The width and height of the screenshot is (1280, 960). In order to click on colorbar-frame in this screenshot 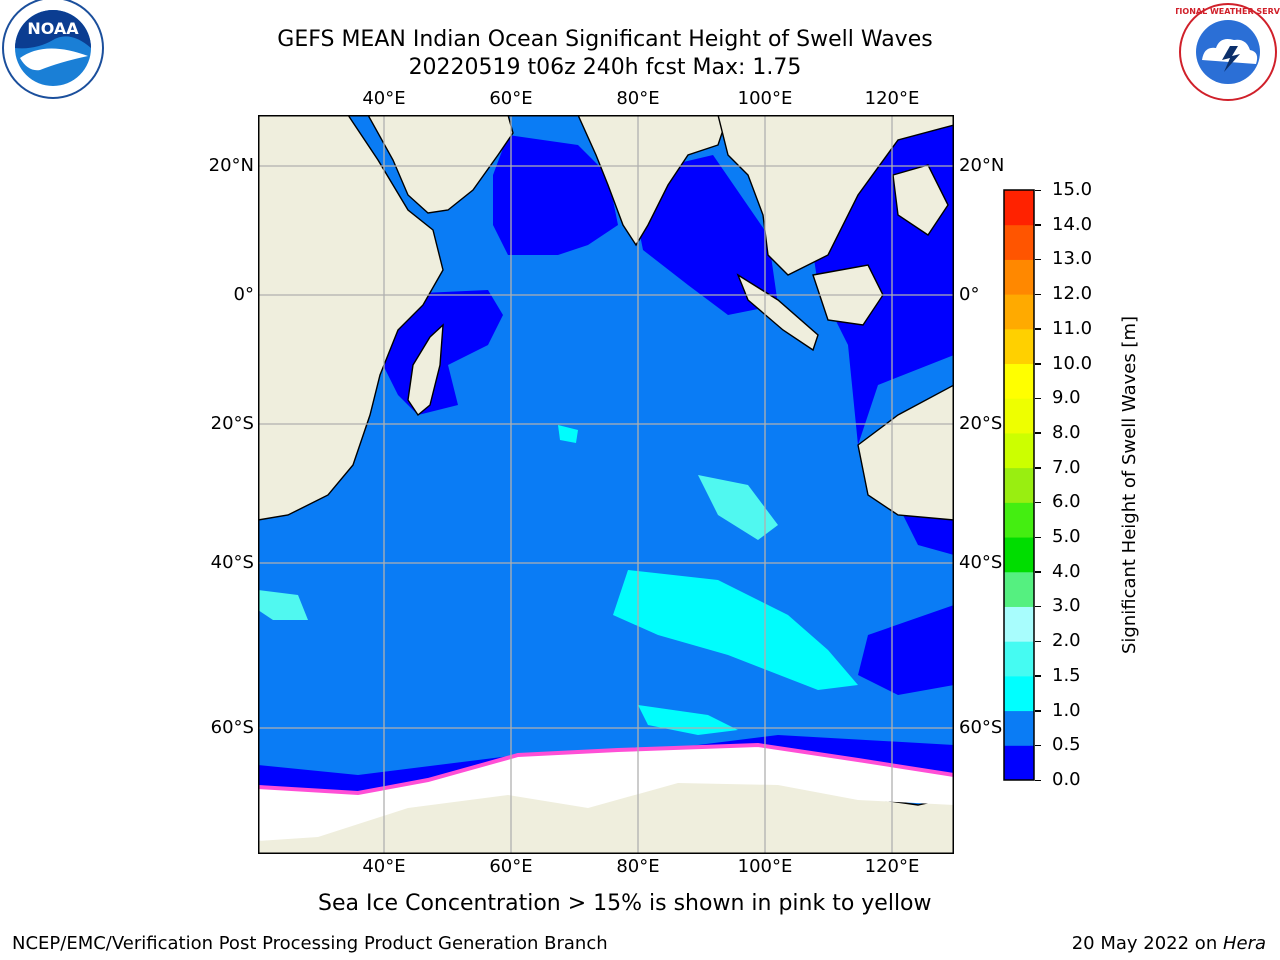, I will do `click(1019, 485)`.